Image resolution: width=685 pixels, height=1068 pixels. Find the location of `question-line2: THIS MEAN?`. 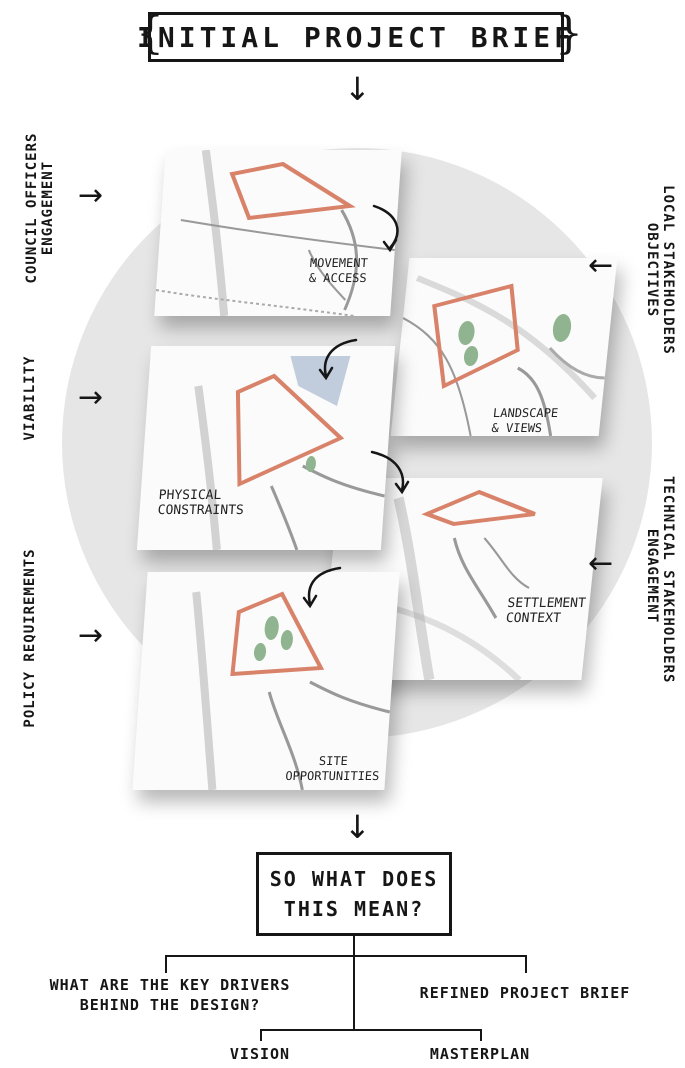

question-line2: THIS MEAN? is located at coordinates (354, 909).